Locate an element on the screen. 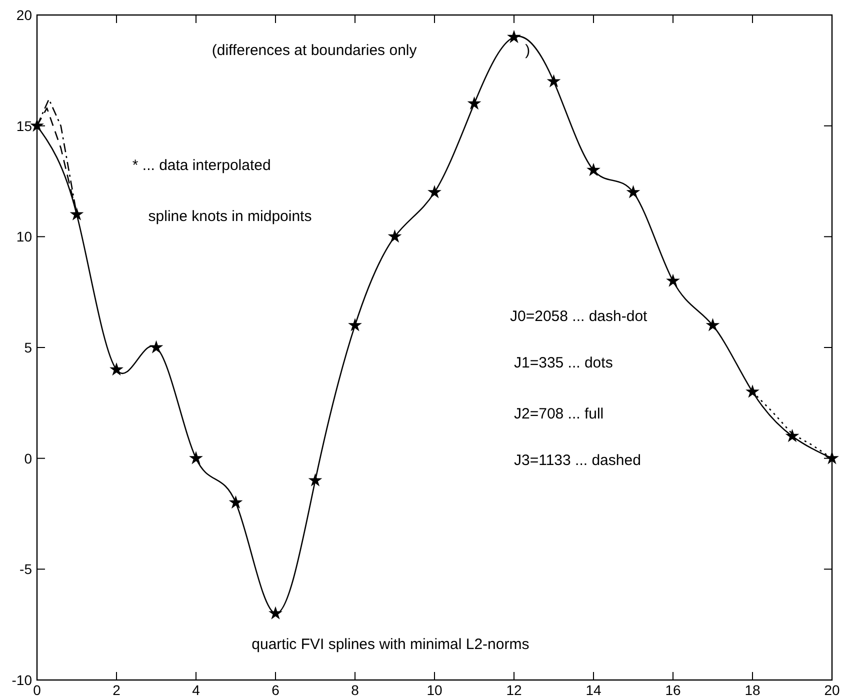 The height and width of the screenshot is (696, 849). annotation: (differences at boundaries only ) is located at coordinates (371, 50).